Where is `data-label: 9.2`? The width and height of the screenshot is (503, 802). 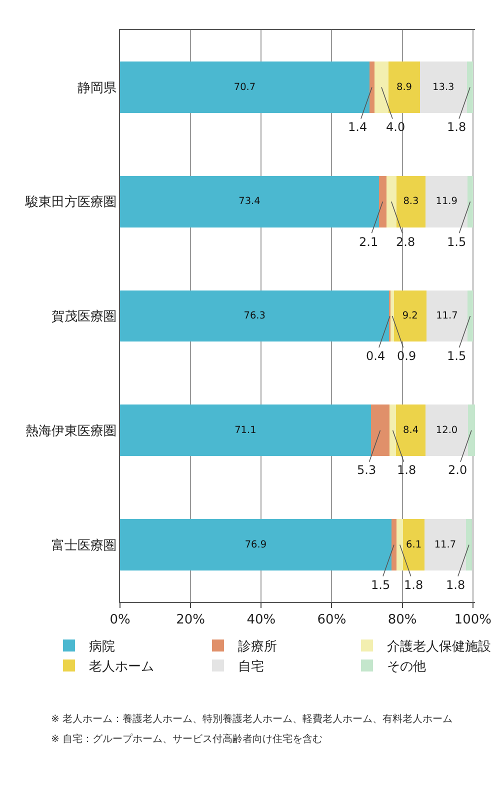 data-label: 9.2 is located at coordinates (410, 316).